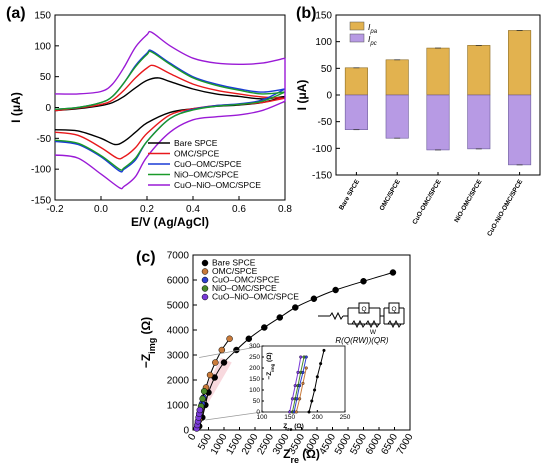 Image resolution: width=550 pixels, height=463 pixels. I want to click on cpe, so click(364, 308).